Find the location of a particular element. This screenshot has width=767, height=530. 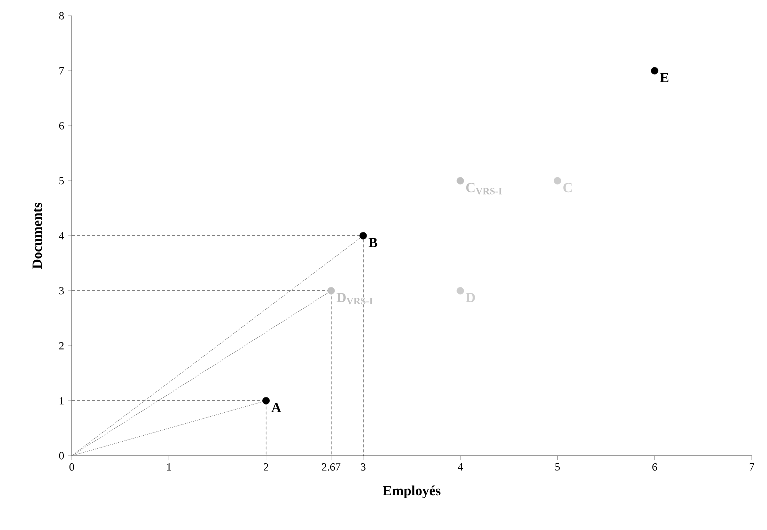

x-axis-title: Employés is located at coordinates (412, 492).